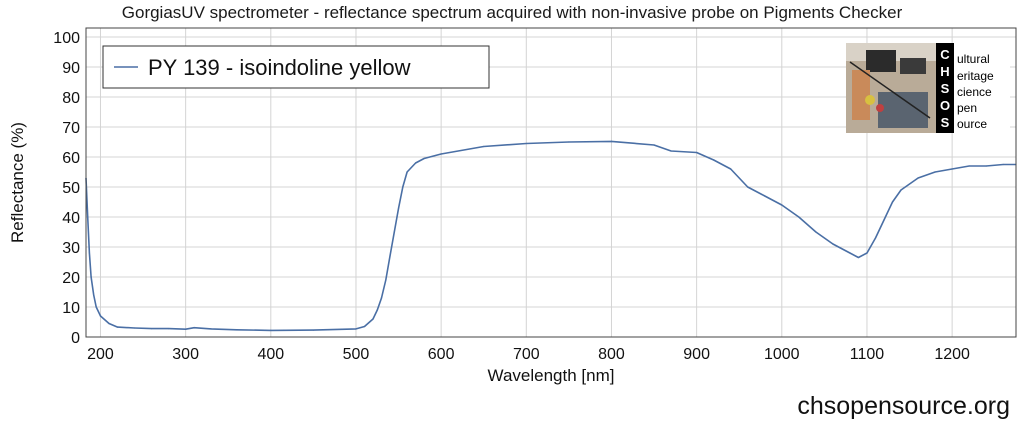 Image resolution: width=1024 pixels, height=427 pixels. Describe the element at coordinates (952, 354) in the screenshot. I see `x-tick-label: 1200` at that location.